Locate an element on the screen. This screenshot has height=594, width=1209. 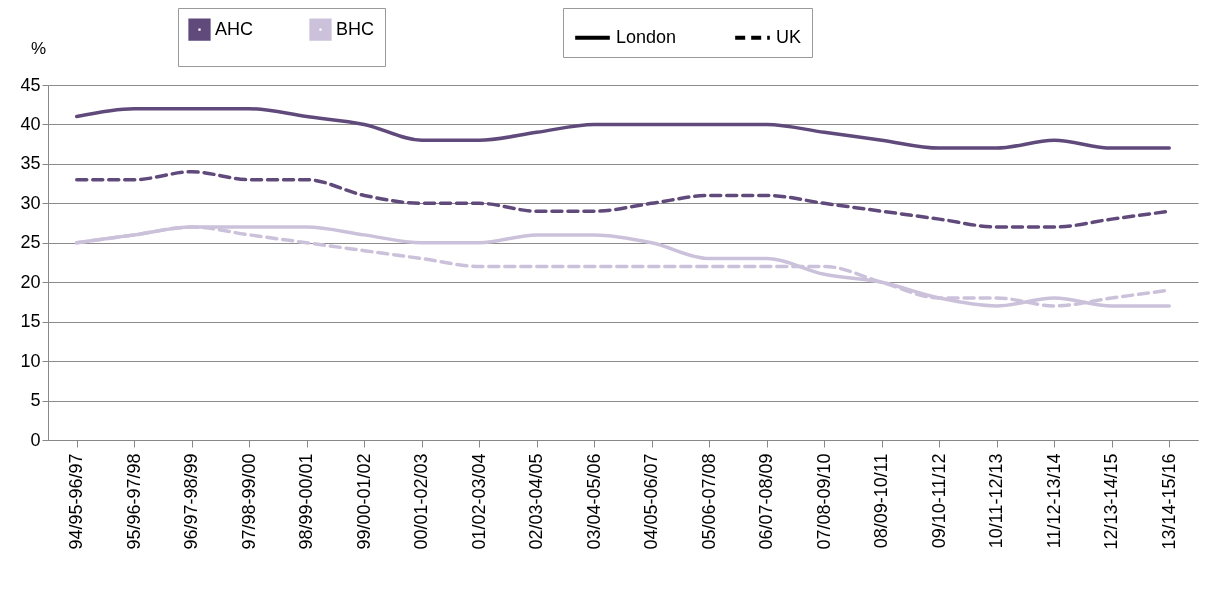
x-tick-label: 96/97-98/99 is located at coordinates (191, 501).